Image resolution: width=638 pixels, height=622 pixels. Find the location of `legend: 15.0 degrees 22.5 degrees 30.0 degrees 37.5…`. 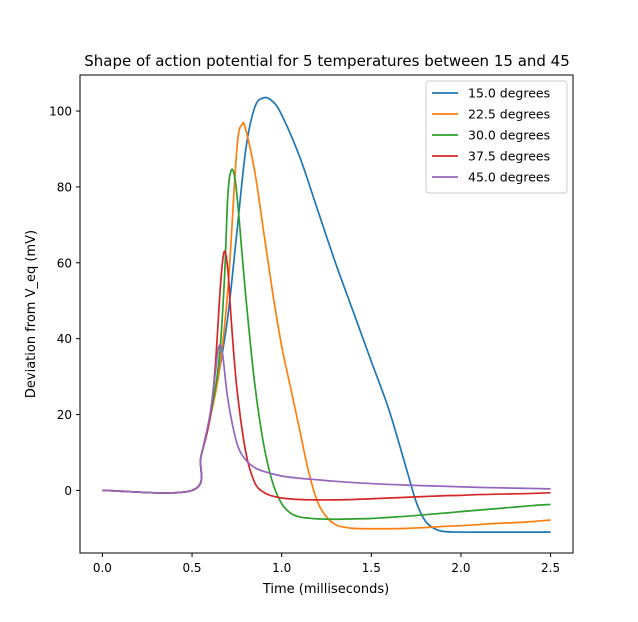

legend: 15.0 degrees 22.5 degrees 30.0 degrees 37.5… is located at coordinates (496, 137).